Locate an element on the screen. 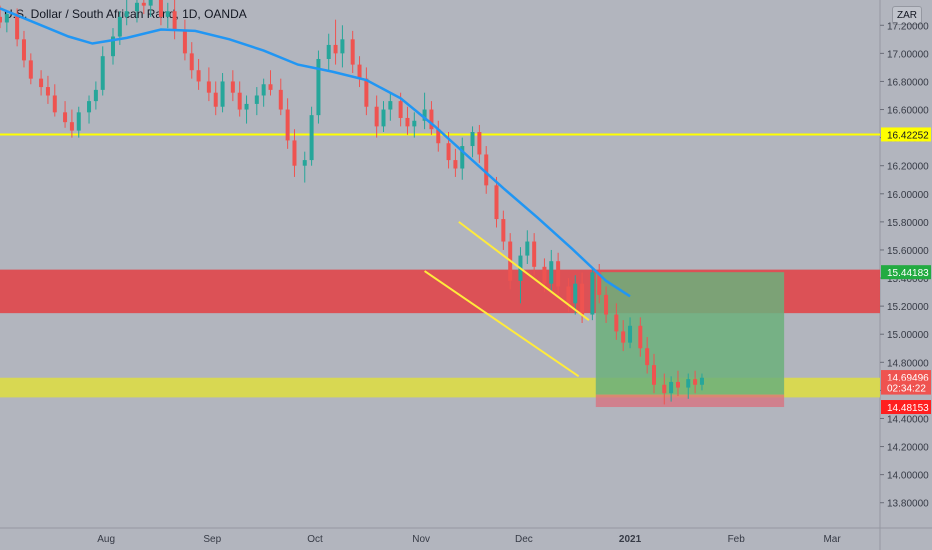 The image size is (932, 550). price-label-countdown is located at coordinates (906, 387).